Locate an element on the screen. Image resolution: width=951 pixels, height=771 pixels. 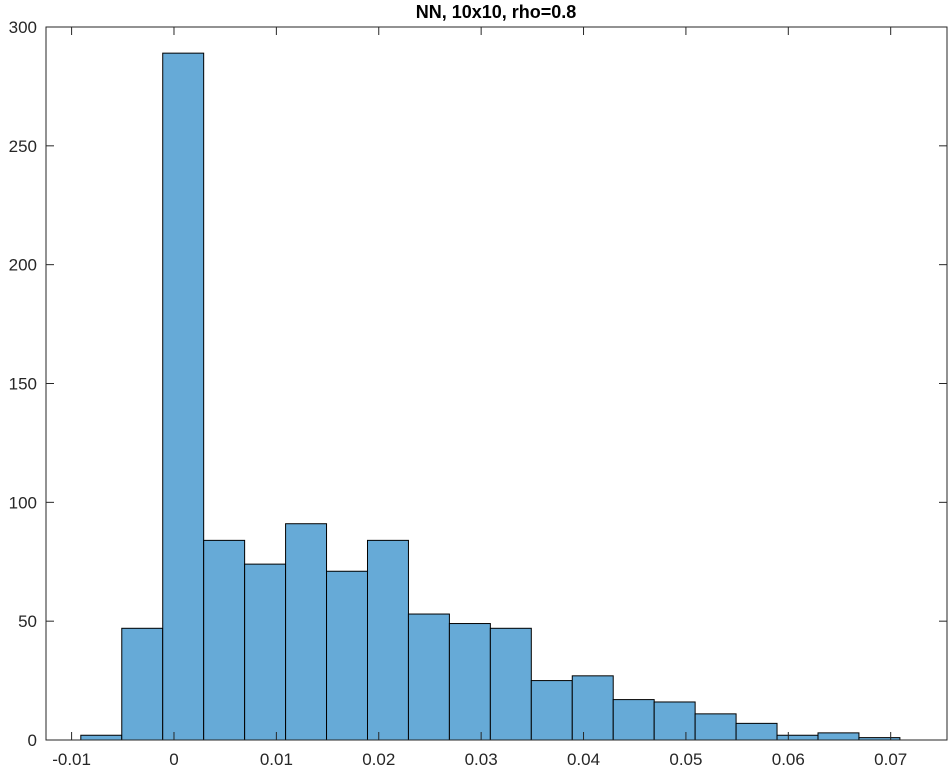
y-tick-label: 200 is located at coordinates (23, 265).